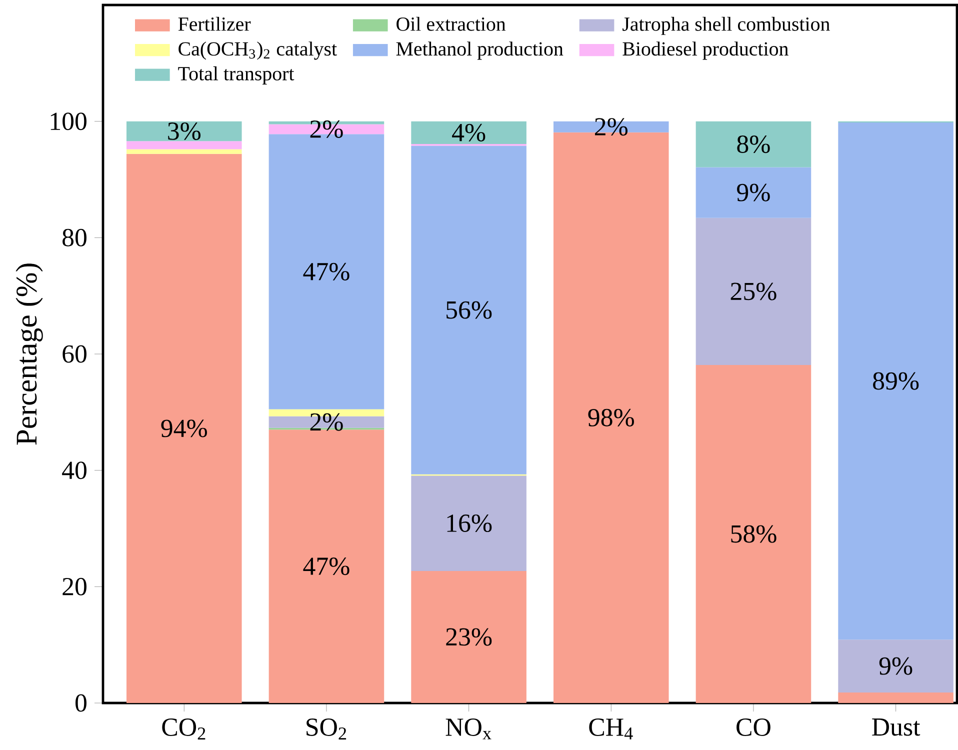 The height and width of the screenshot is (750, 958). I want to click on data-label: 4%, so click(469, 133).